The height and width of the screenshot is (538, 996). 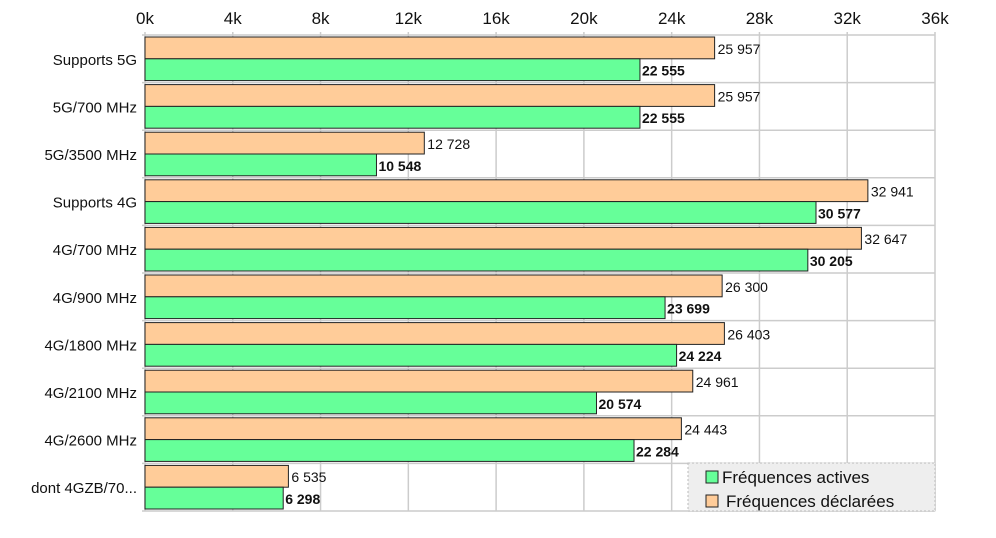 I want to click on data-label-declarees: 26 300, so click(x=746, y=287).